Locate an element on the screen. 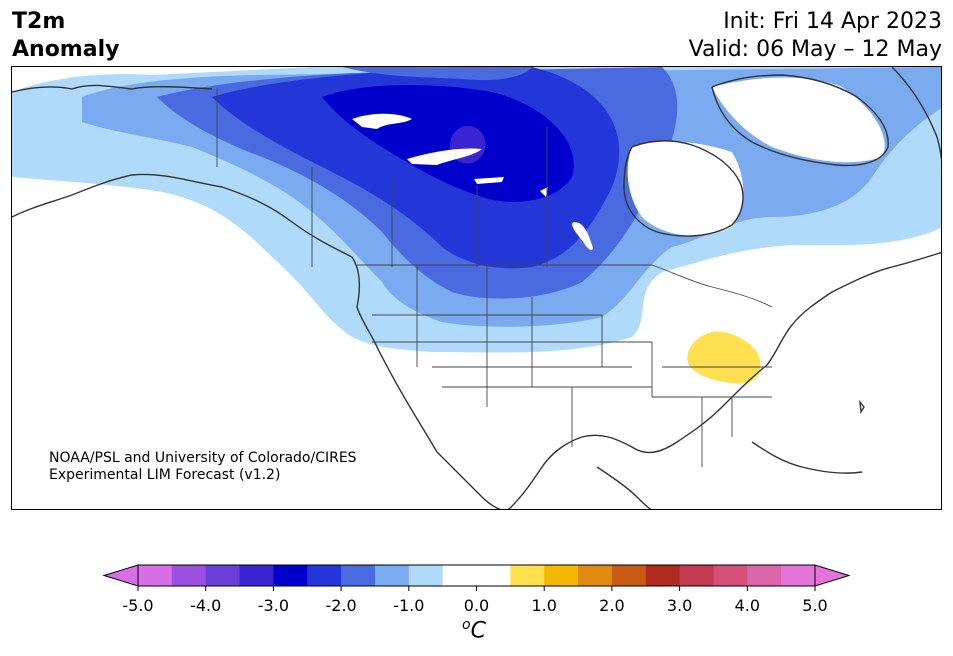 This screenshot has height=656, width=953. colorbar-cells is located at coordinates (476, 575).